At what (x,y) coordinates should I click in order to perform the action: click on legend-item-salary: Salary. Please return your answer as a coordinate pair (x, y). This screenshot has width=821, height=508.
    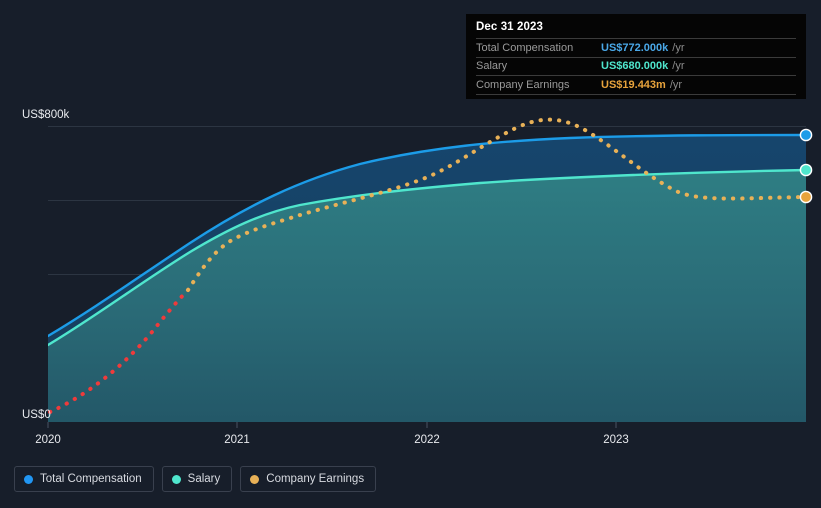
    Looking at the image, I should click on (197, 479).